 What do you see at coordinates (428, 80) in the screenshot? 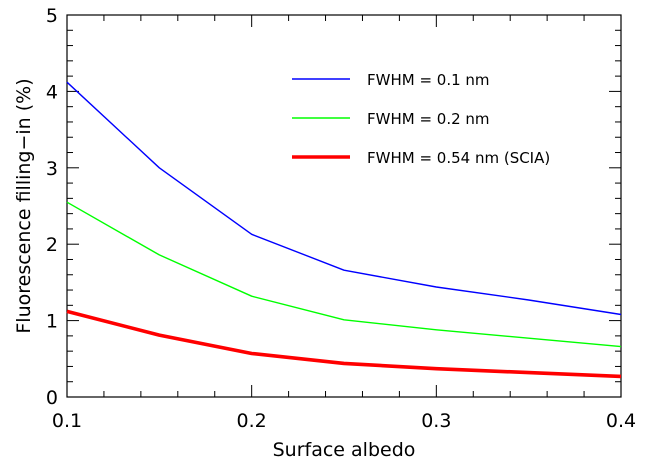
I see `legend-label-1: FWHM = 0.1 nm` at bounding box center [428, 80].